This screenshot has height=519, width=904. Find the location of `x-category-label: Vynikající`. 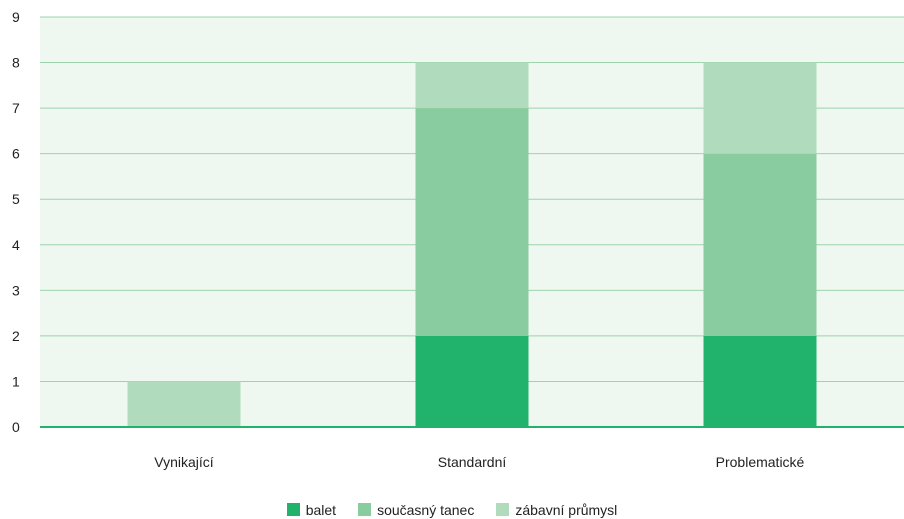

x-category-label: Vynikající is located at coordinates (184, 462).